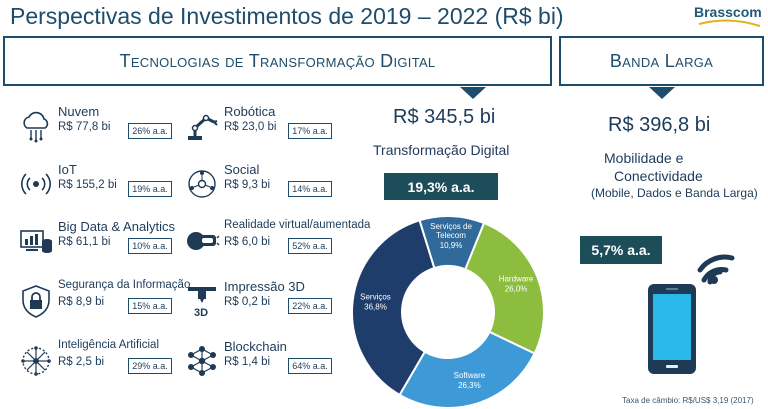 The image size is (768, 409). What do you see at coordinates (202, 301) in the screenshot?
I see `3d-printer-icon: 3D` at bounding box center [202, 301].